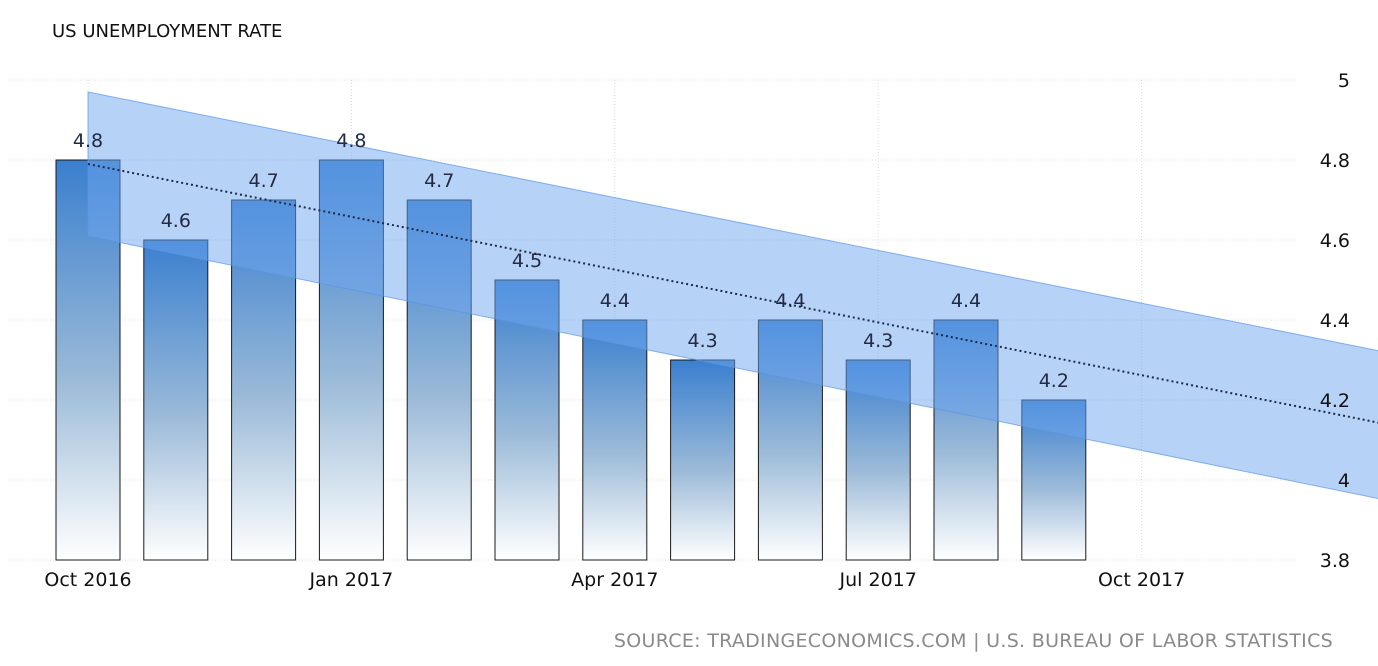  I want to click on x-axis: Oct 2016 Jan 2017 Apr 2017 Jul 2017 Oct 2017, so click(614, 580).